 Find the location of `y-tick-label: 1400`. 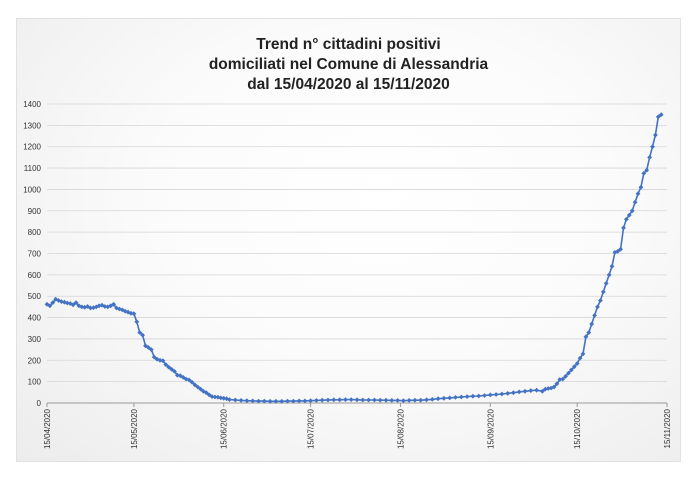

y-tick-label: 1400 is located at coordinates (32, 104).